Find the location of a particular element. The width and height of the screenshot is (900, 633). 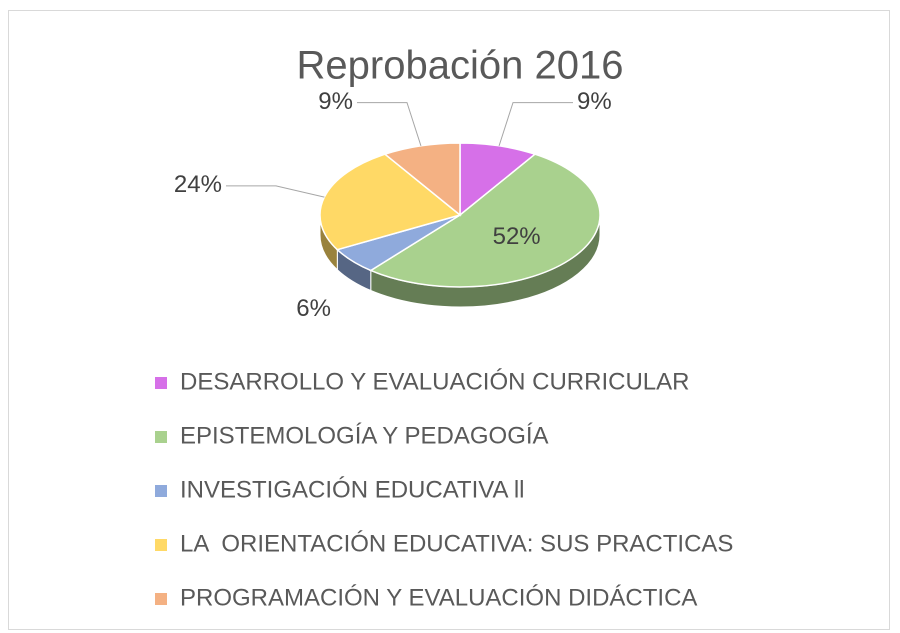

legend-label: PROGRAMACIÓN Y EVALUACIÓN DIDÁCTICA is located at coordinates (438, 597).